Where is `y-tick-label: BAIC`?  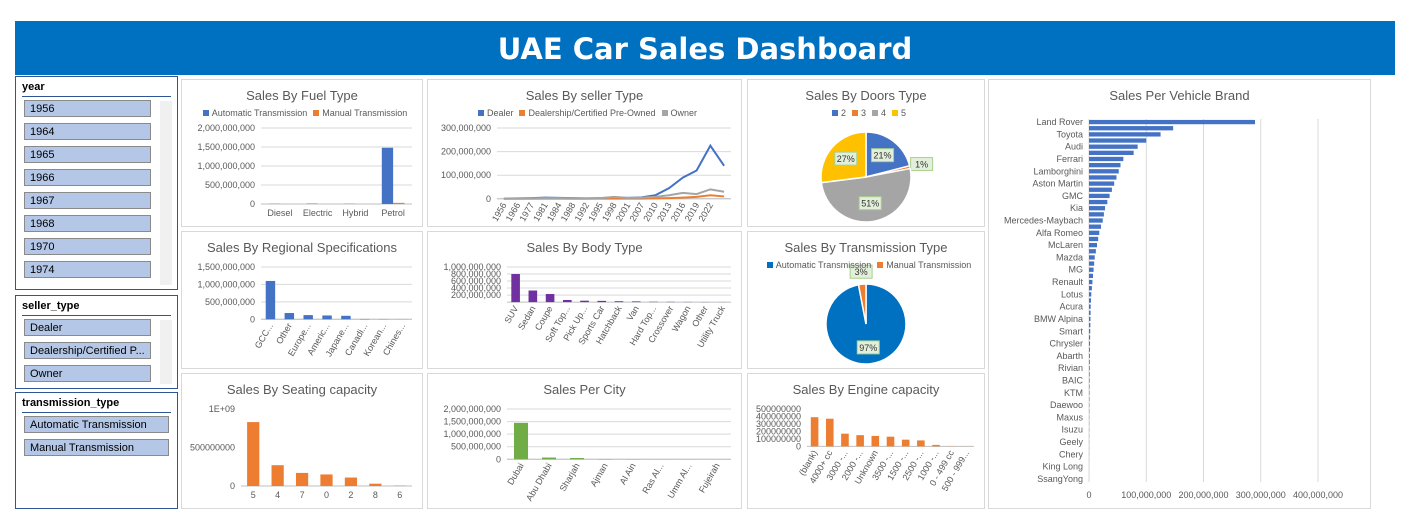 y-tick-label: BAIC is located at coordinates (1073, 380).